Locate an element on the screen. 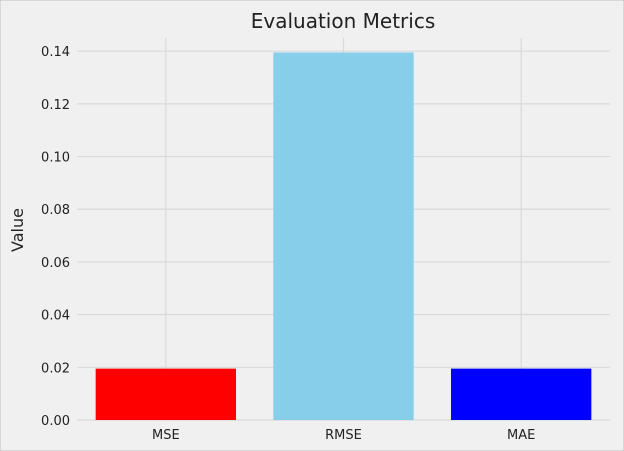 The image size is (624, 451). x-tick-label: RMSE is located at coordinates (343, 435).